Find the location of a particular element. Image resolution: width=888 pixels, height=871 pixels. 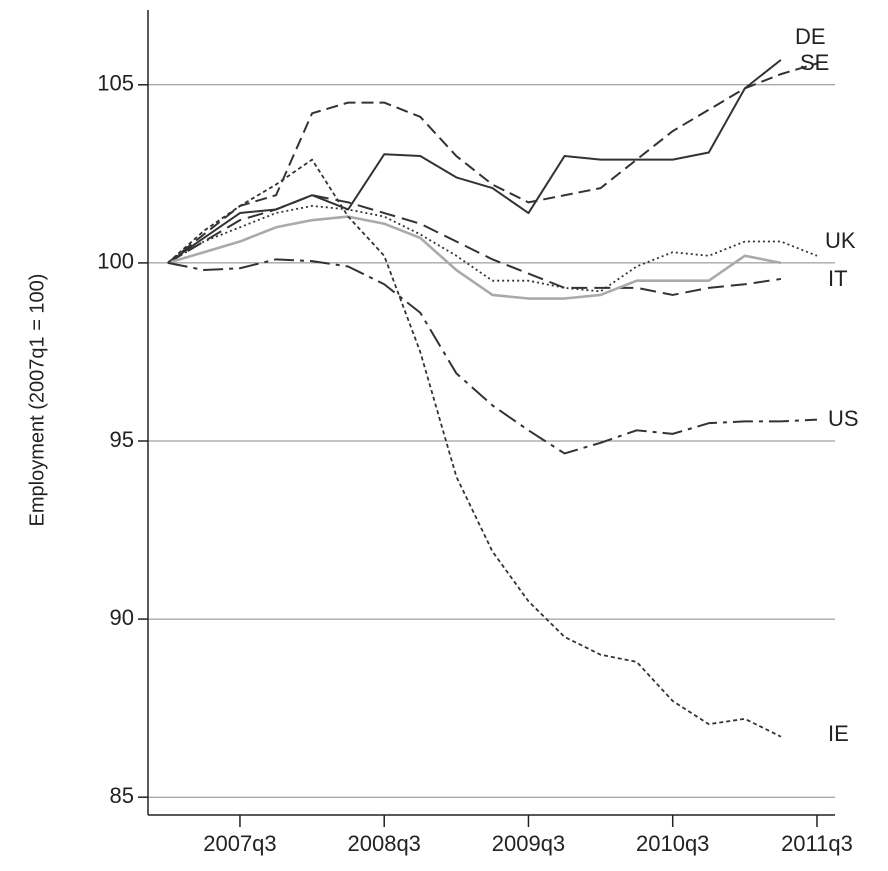

series-label: UK is located at coordinates (840, 240).